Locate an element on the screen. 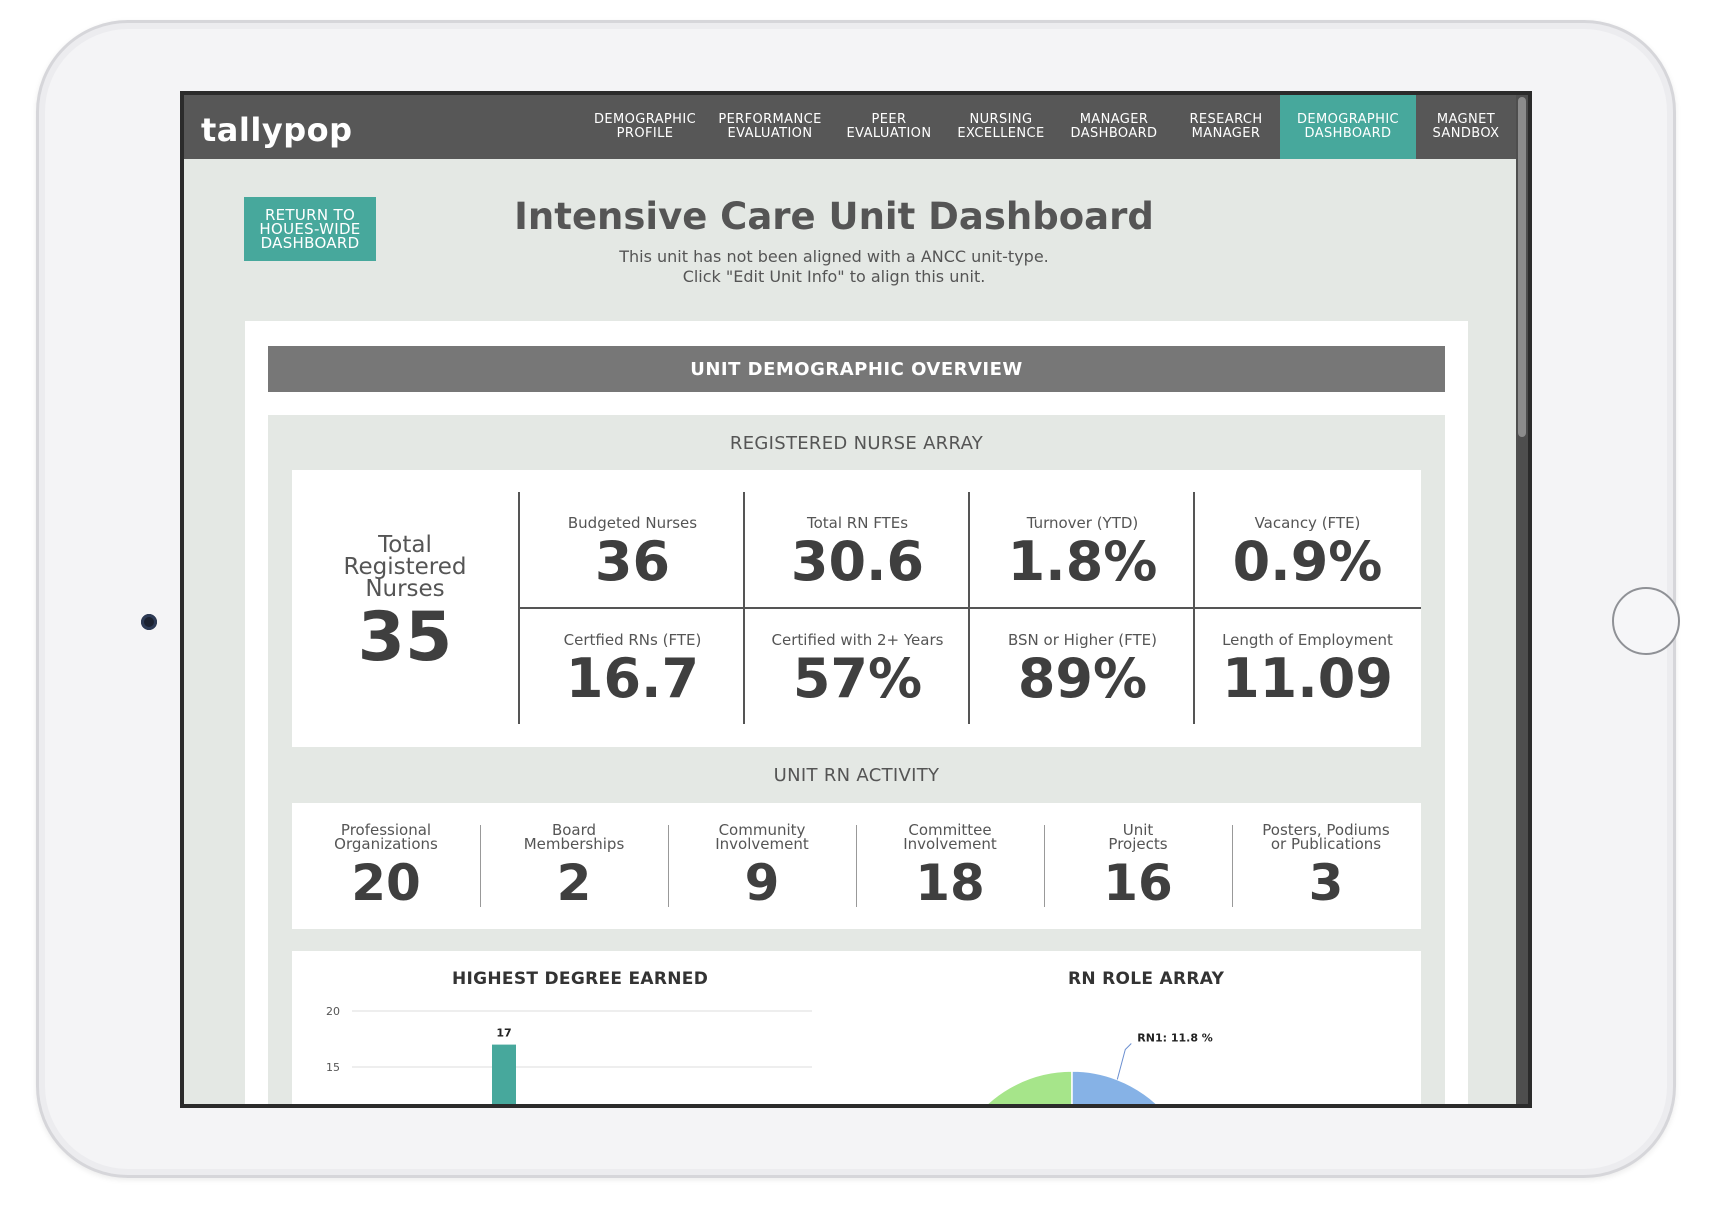  activity-professional-organizations: Professional Organizations 20 is located at coordinates (386, 866).